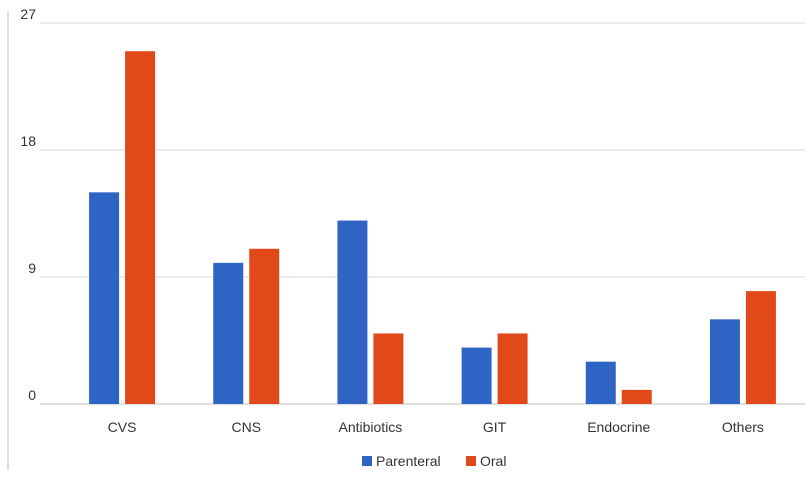 This screenshot has height=479, width=808. I want to click on bar-parenteral-antibiotics, so click(352, 312).